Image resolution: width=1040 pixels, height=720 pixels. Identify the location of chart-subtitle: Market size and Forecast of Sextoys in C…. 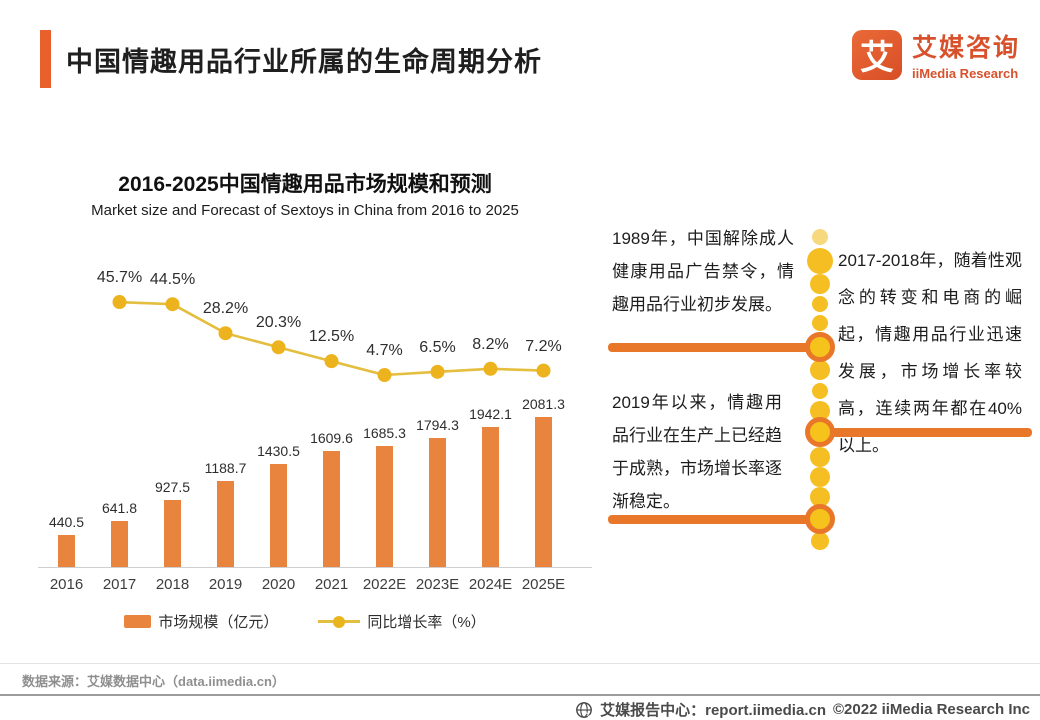
(305, 210).